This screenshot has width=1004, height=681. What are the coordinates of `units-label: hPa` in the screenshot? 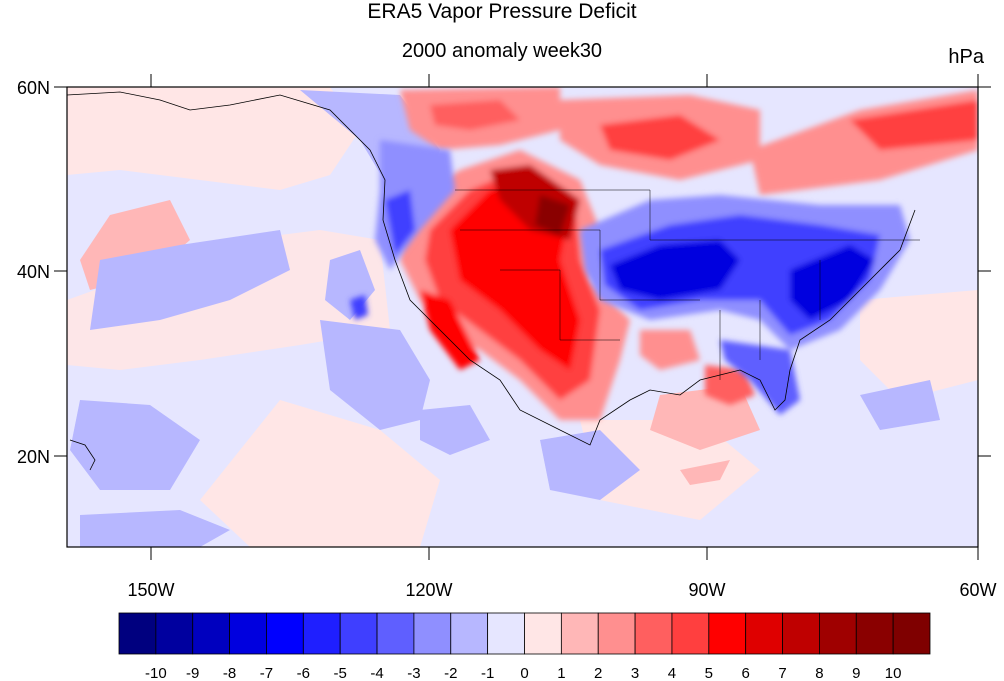 It's located at (966, 57).